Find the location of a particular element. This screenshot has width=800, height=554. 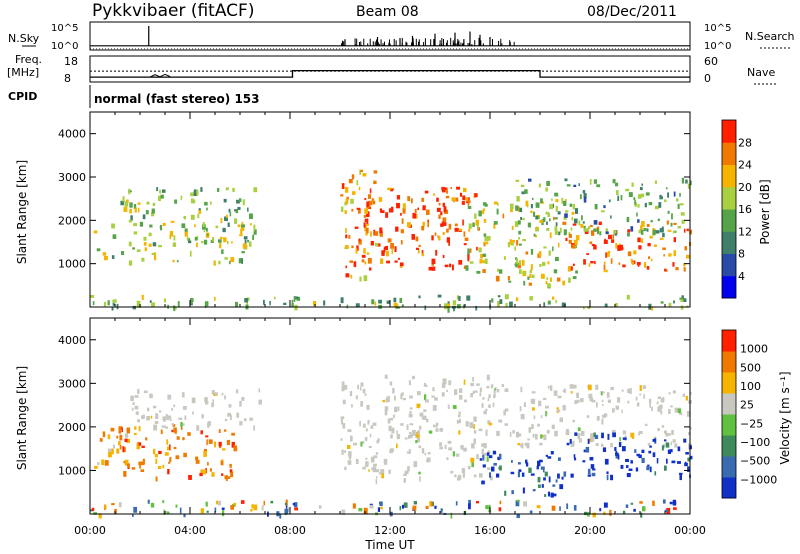

colorbar-tick-label: −500 is located at coordinates (755, 461).